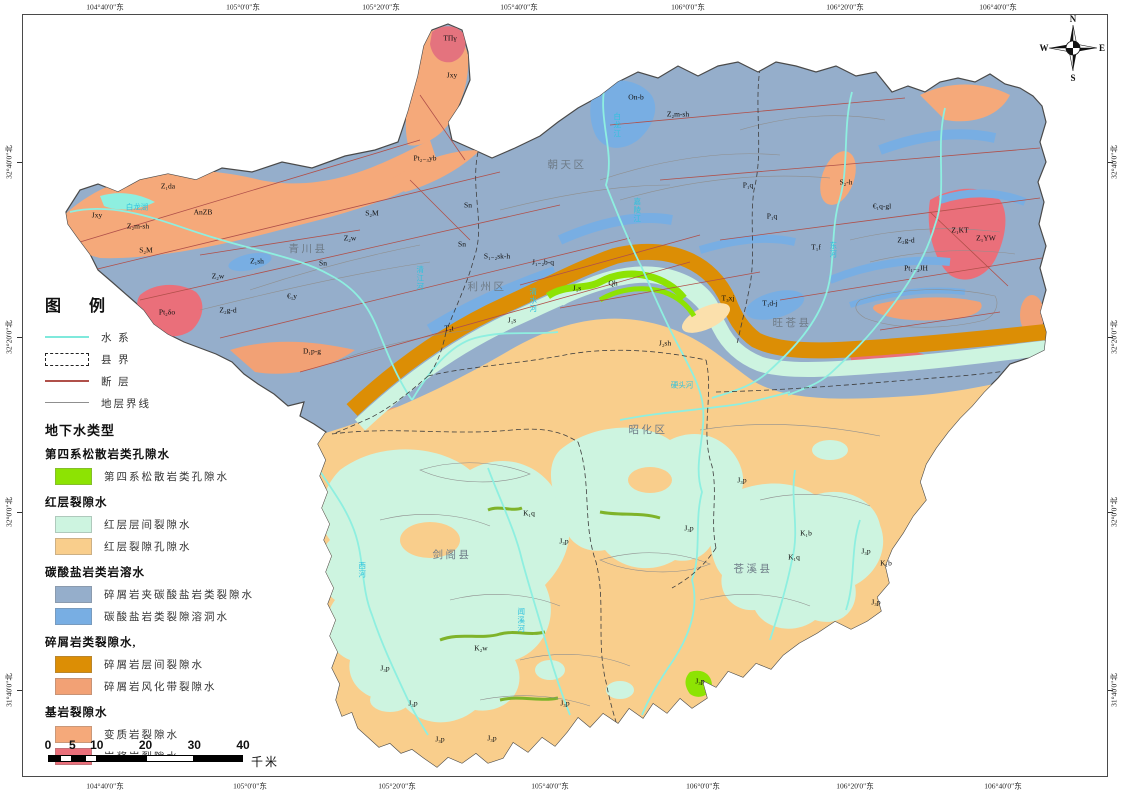 The image size is (1121, 793). What do you see at coordinates (168, 186) in the screenshot?
I see `map-unit-label: Z₁da` at bounding box center [168, 186].